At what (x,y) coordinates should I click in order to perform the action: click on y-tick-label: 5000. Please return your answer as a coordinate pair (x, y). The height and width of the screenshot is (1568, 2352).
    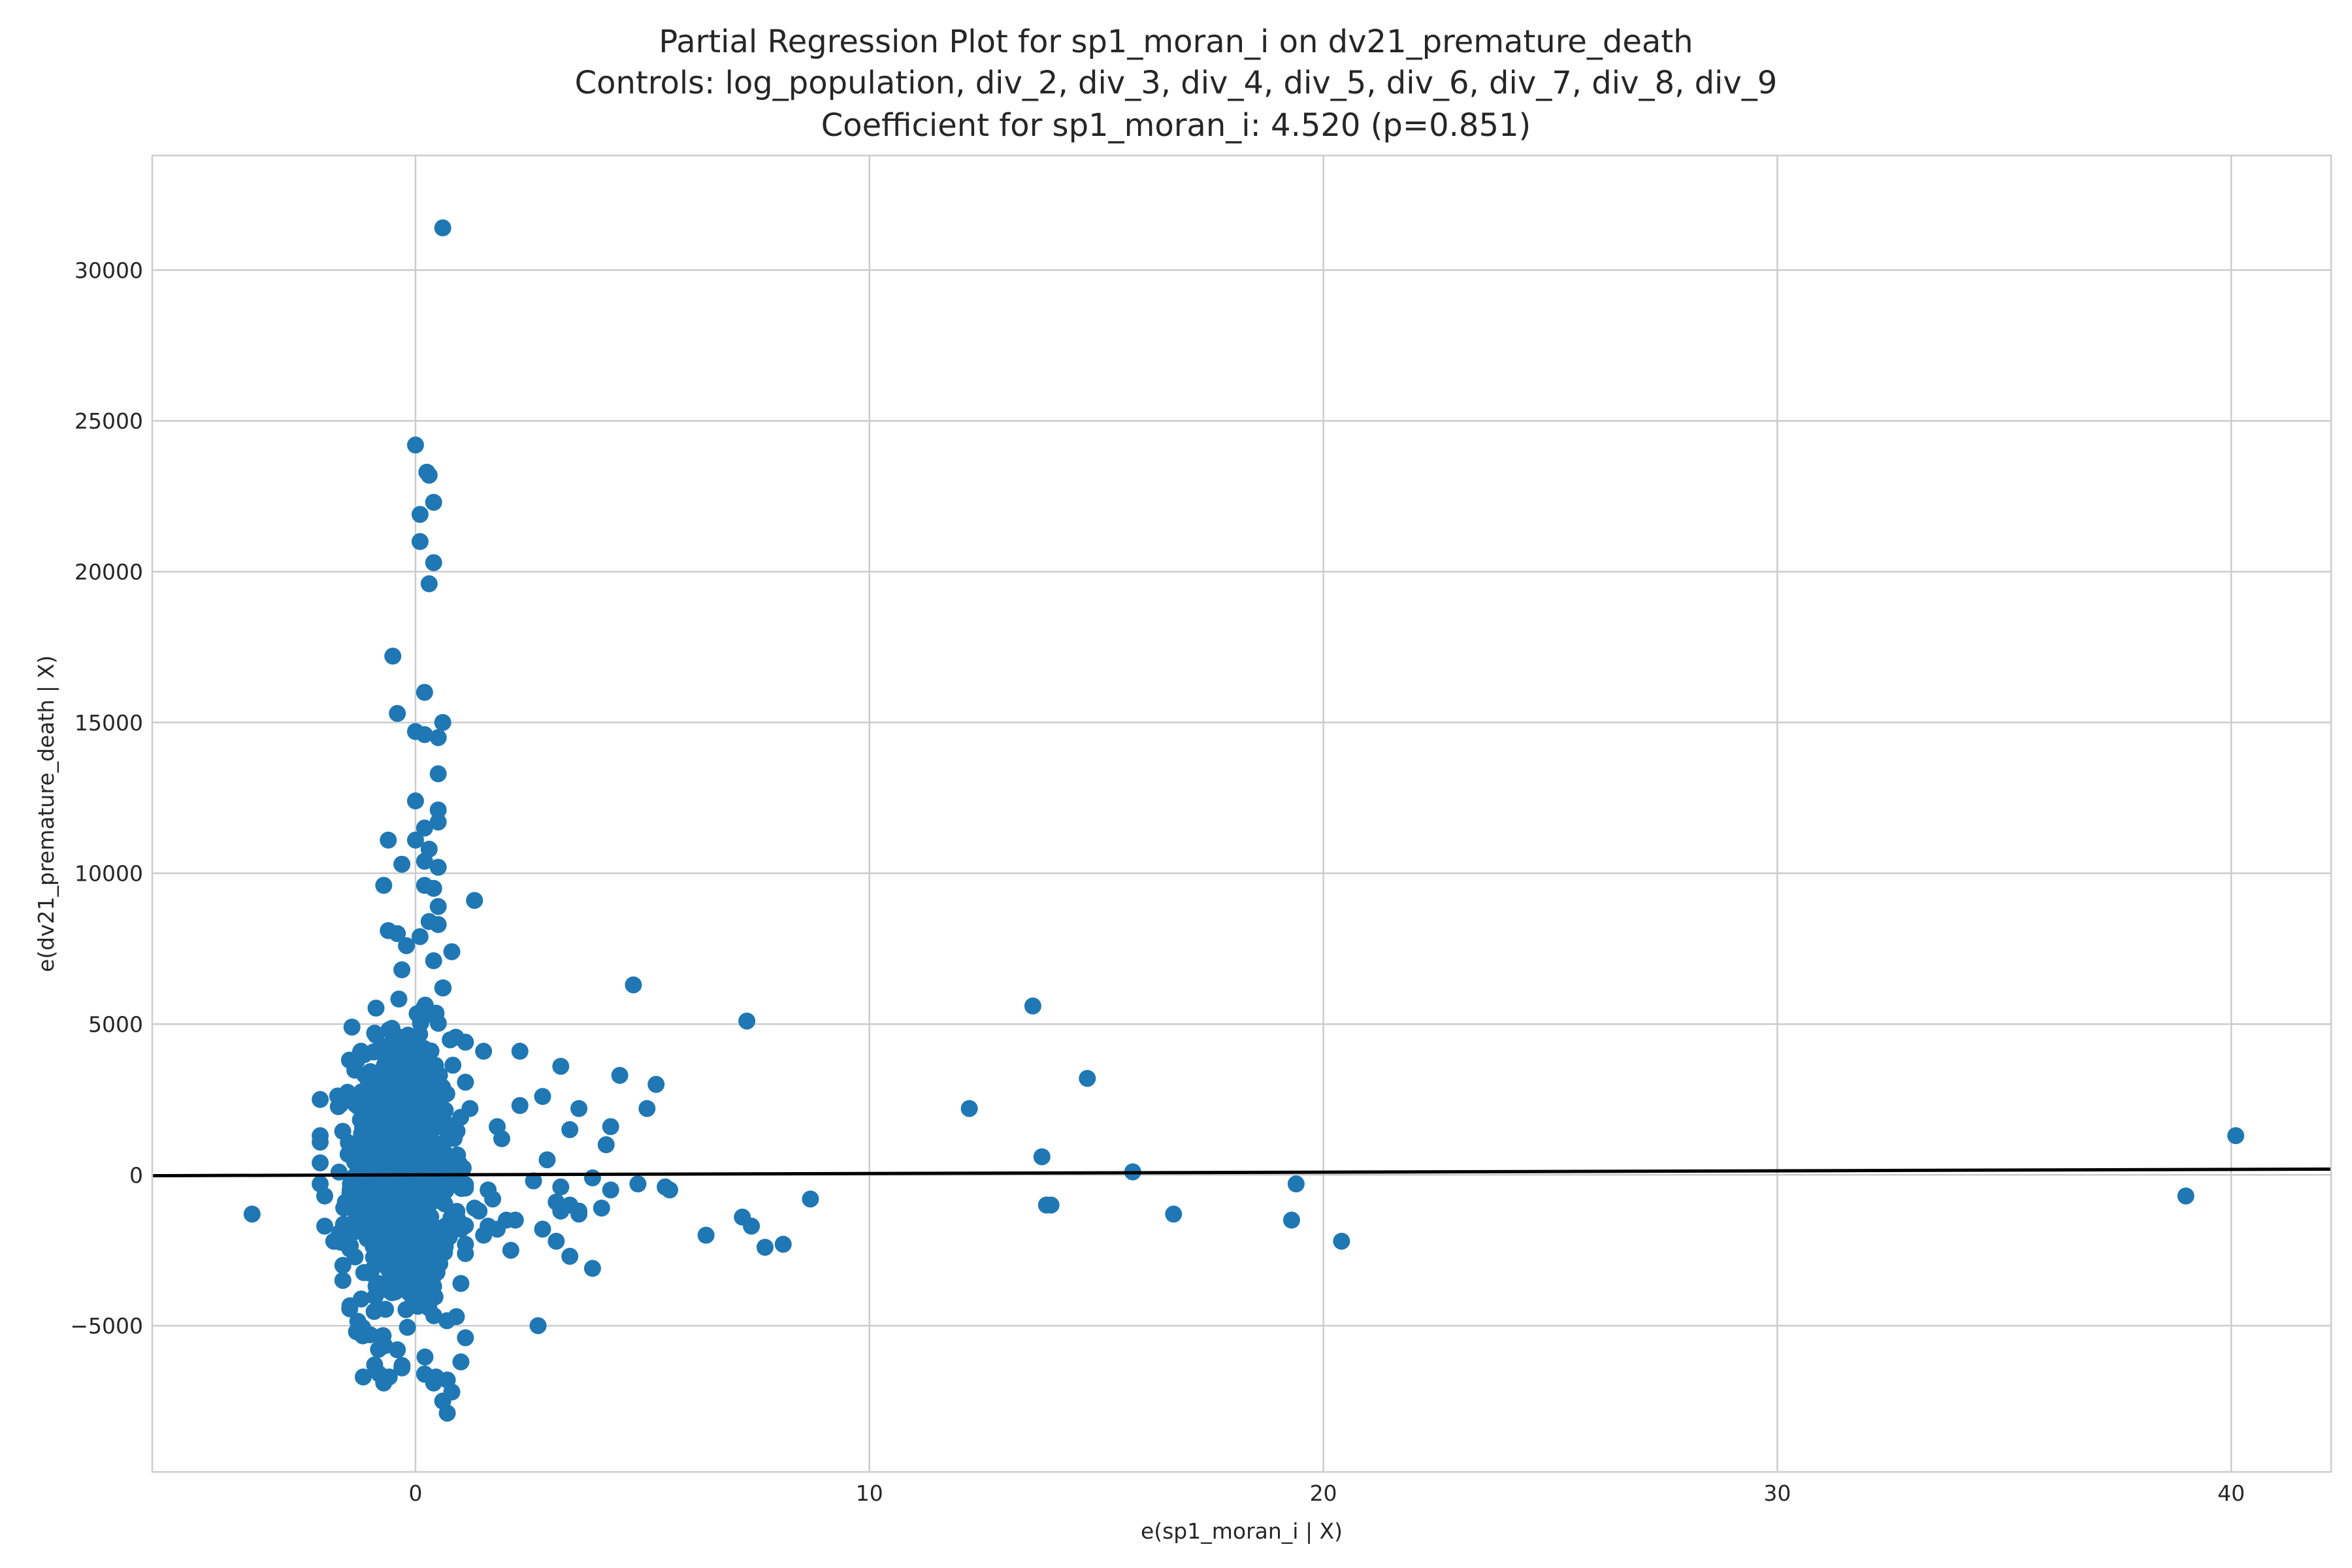
    Looking at the image, I should click on (115, 1024).